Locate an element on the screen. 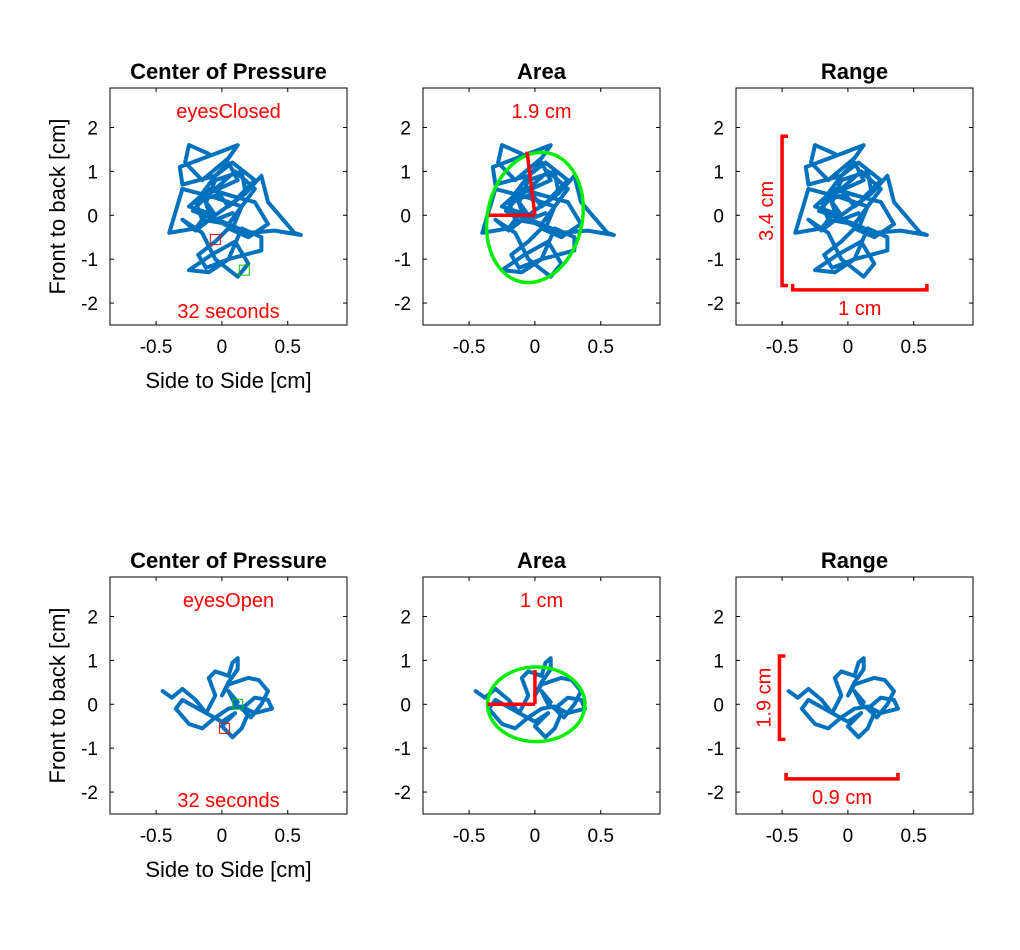 The height and width of the screenshot is (950, 1020). subplot-0-2: -0.5 0 0.5 2 1 0 -1 -2 Range 1 cm 3.4 cm is located at coordinates (840, 208).